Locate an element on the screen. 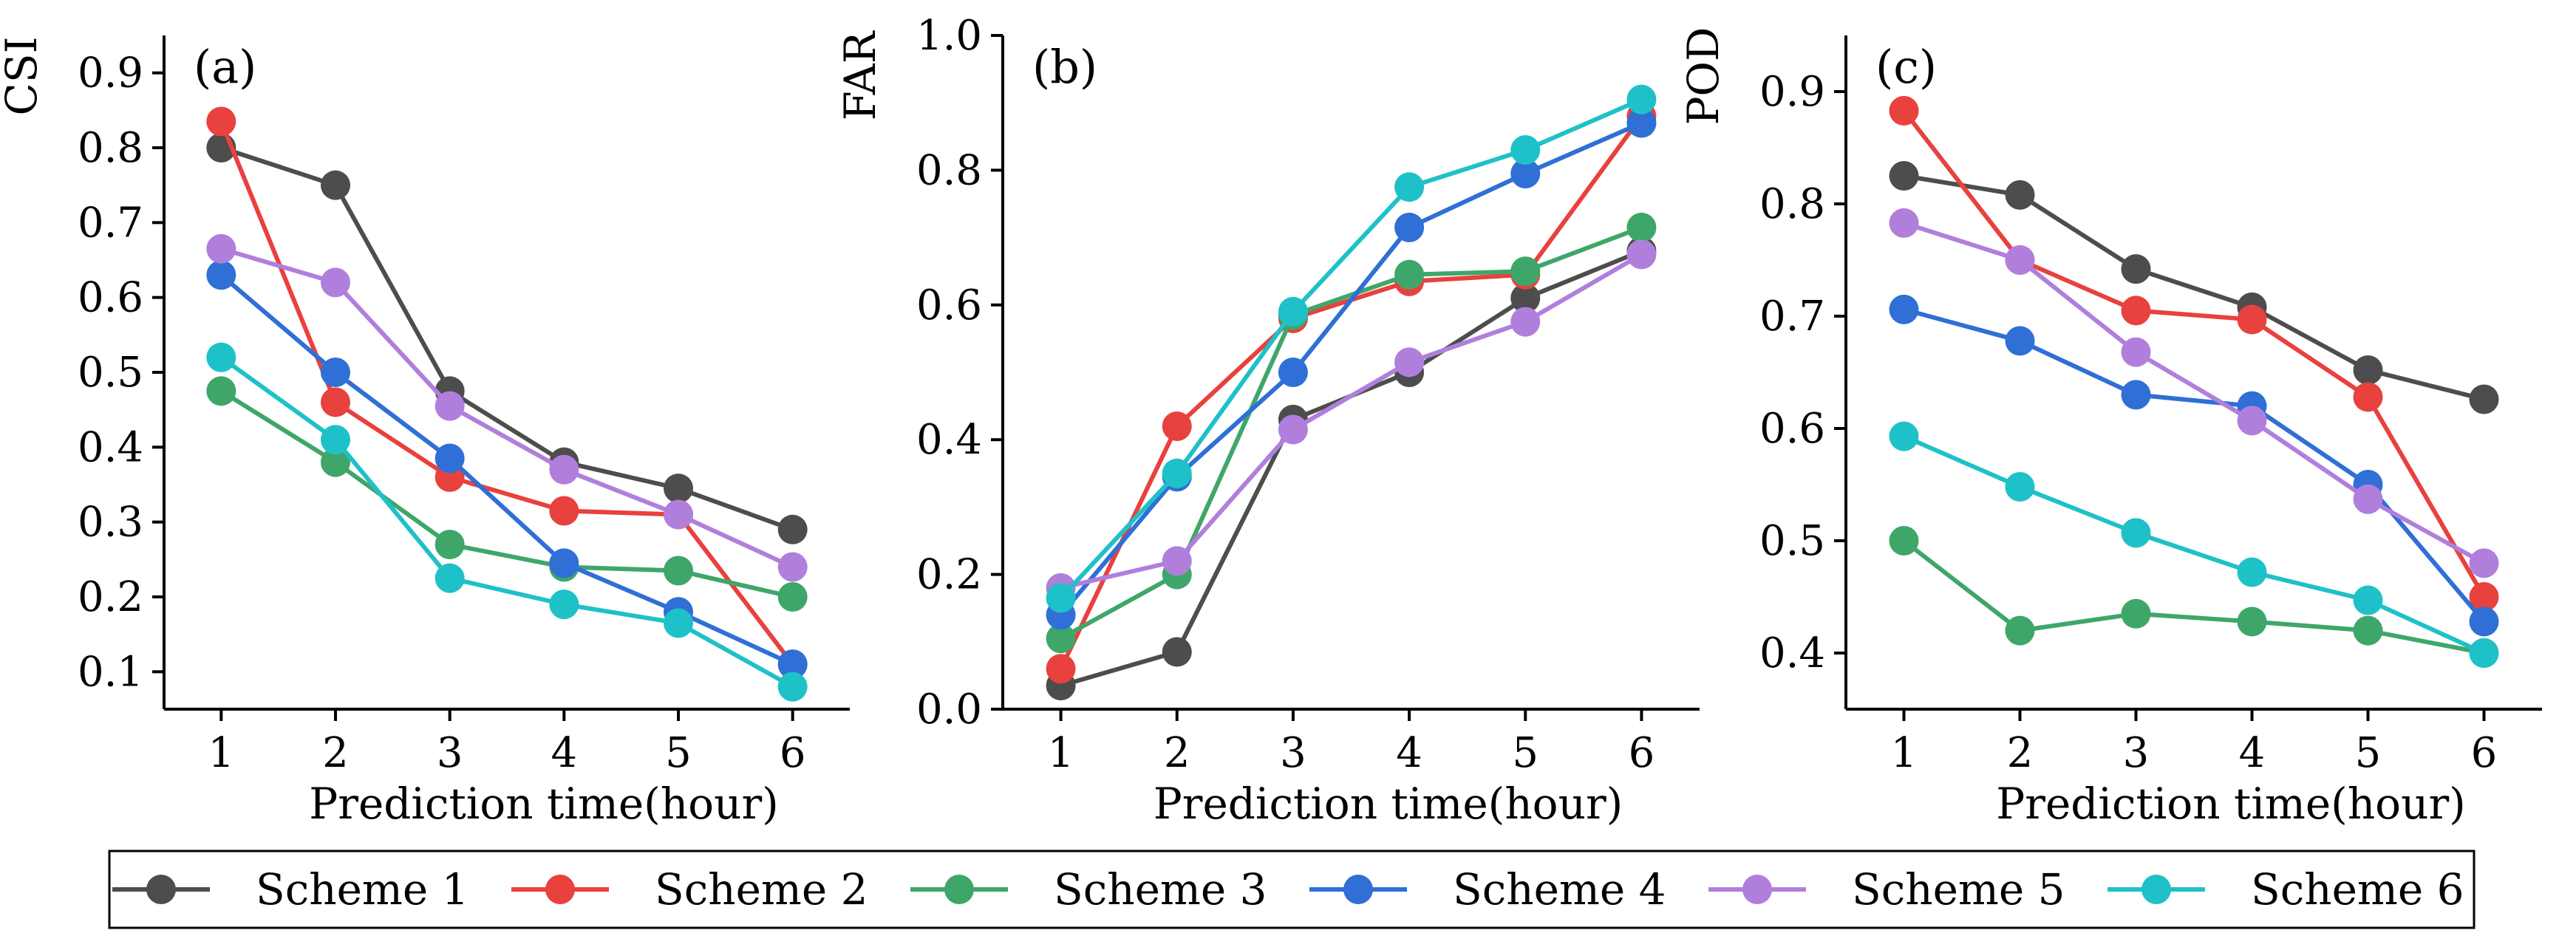  legend-item-scheme-2: Scheme 2 is located at coordinates (689, 889).